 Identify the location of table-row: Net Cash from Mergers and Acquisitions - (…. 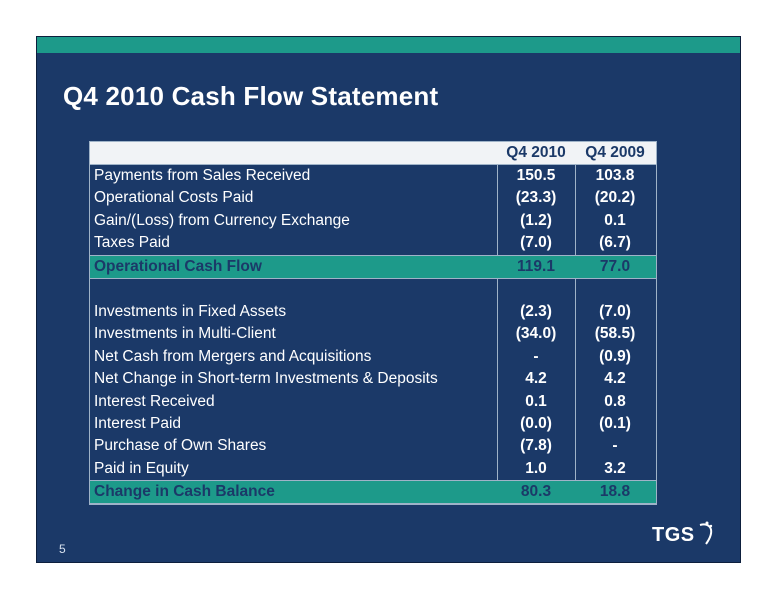
(373, 357).